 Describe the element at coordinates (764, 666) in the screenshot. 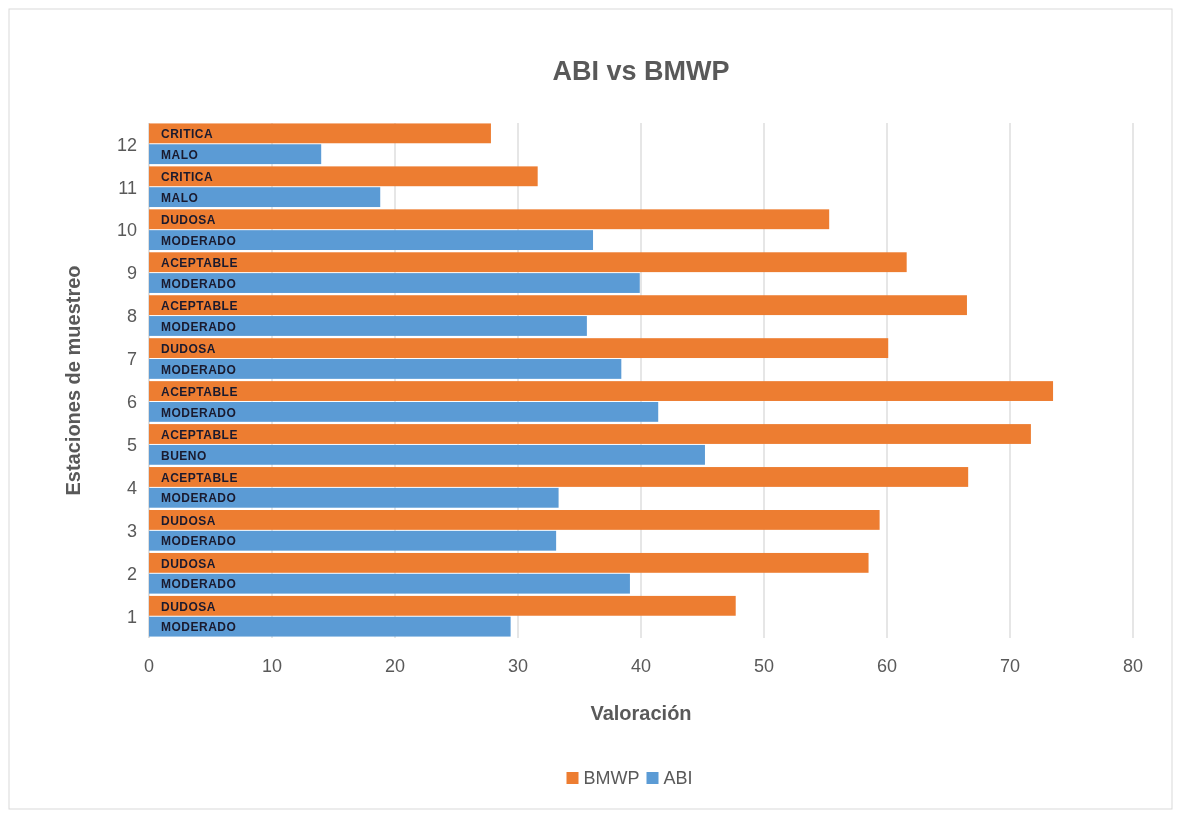

I see `x-tick-label: 50` at that location.